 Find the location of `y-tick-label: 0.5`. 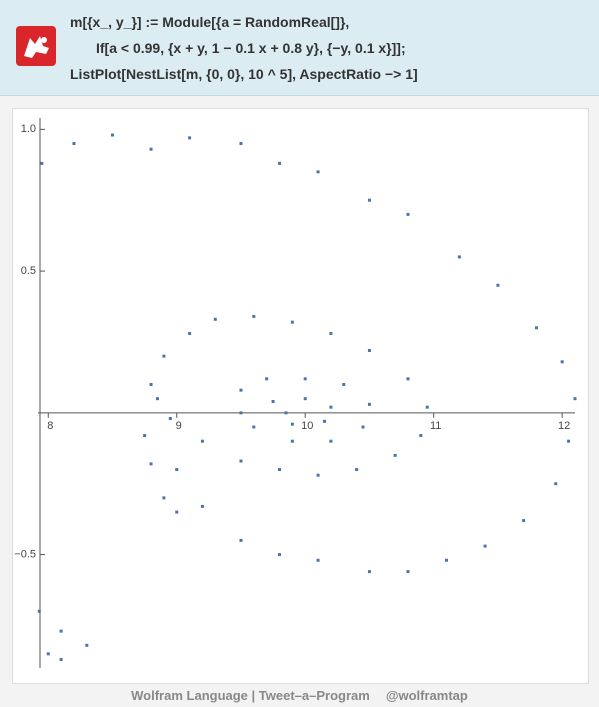

y-tick-label: 0.5 is located at coordinates (28, 271).